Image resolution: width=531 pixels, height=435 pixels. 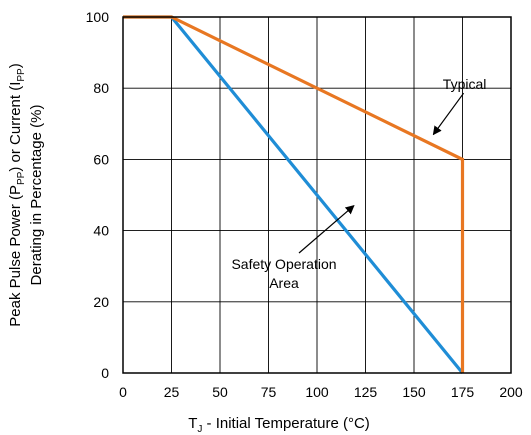 What do you see at coordinates (98, 195) in the screenshot?
I see `y-tick-labels: 0 20 40 60 80 100` at bounding box center [98, 195].